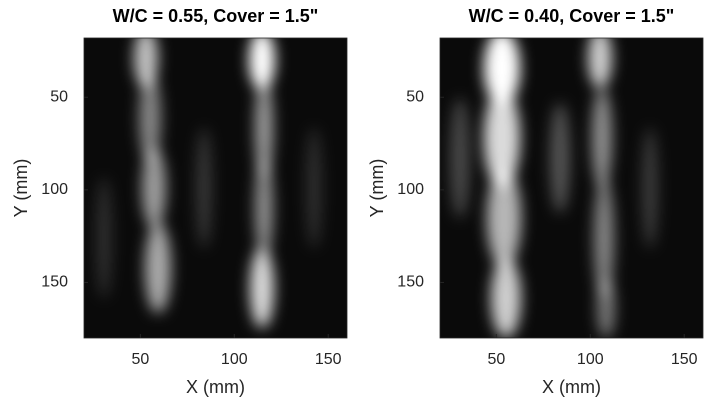  What do you see at coordinates (216, 16) in the screenshot?
I see `chart-title: W/C = 0.55, Cover = 1.5"` at bounding box center [216, 16].